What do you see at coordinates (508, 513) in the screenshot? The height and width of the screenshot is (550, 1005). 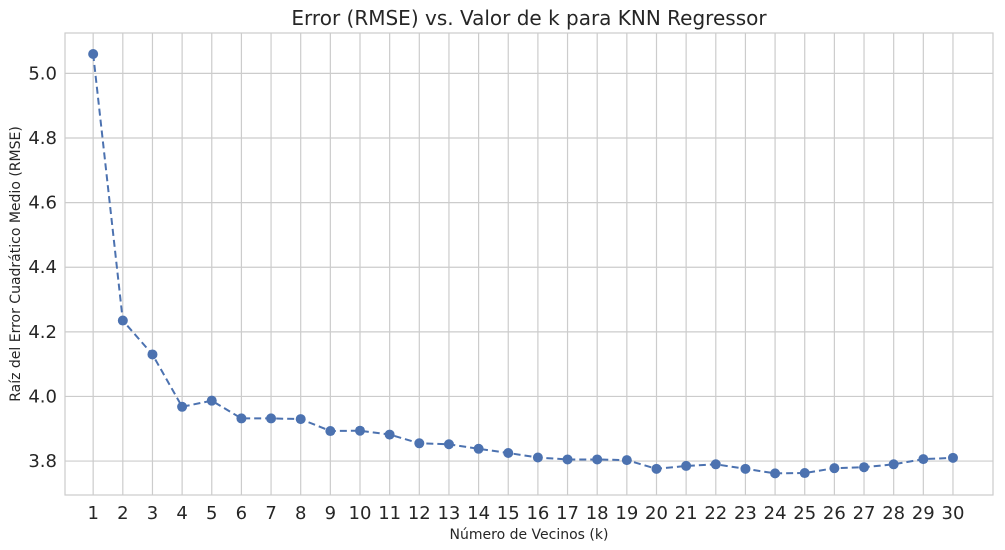 I see `x-tick-label: 15` at bounding box center [508, 513].